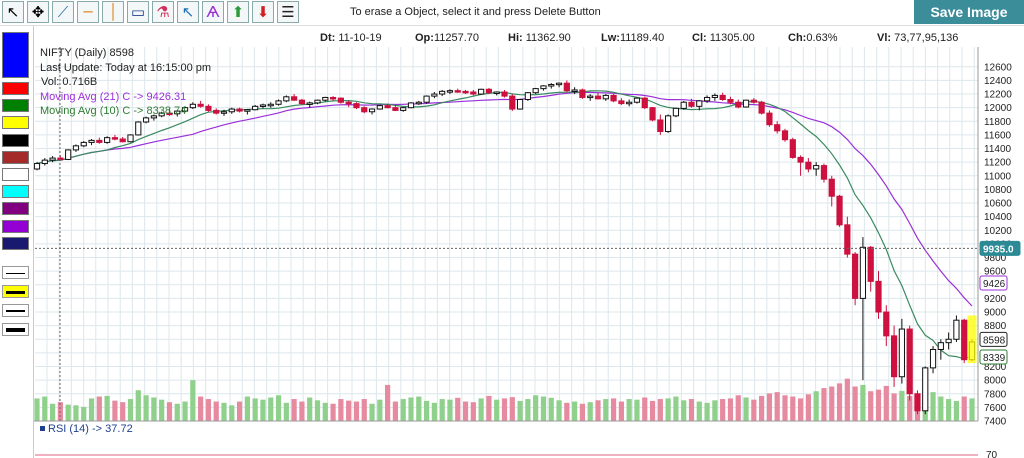 This screenshot has height=458, width=1024. I want to click on price-tick-label: 12400, so click(998, 81).